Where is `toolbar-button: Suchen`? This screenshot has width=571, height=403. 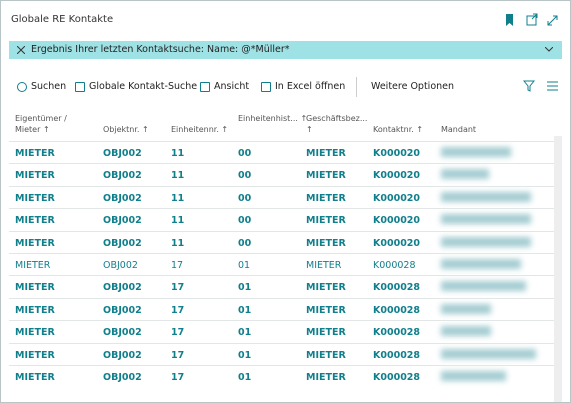 toolbar-button: Suchen is located at coordinates (49, 86).